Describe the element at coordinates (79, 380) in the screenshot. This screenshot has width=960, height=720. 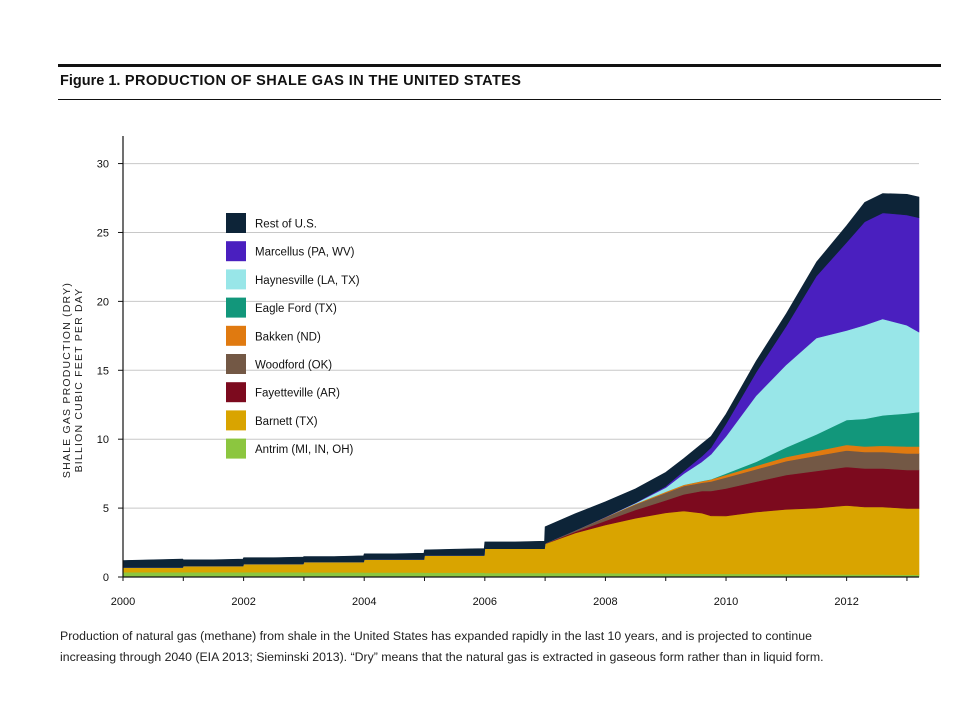
I see `y-axis-label-line2: BILLION CUBIC FEET PER DAY` at that location.